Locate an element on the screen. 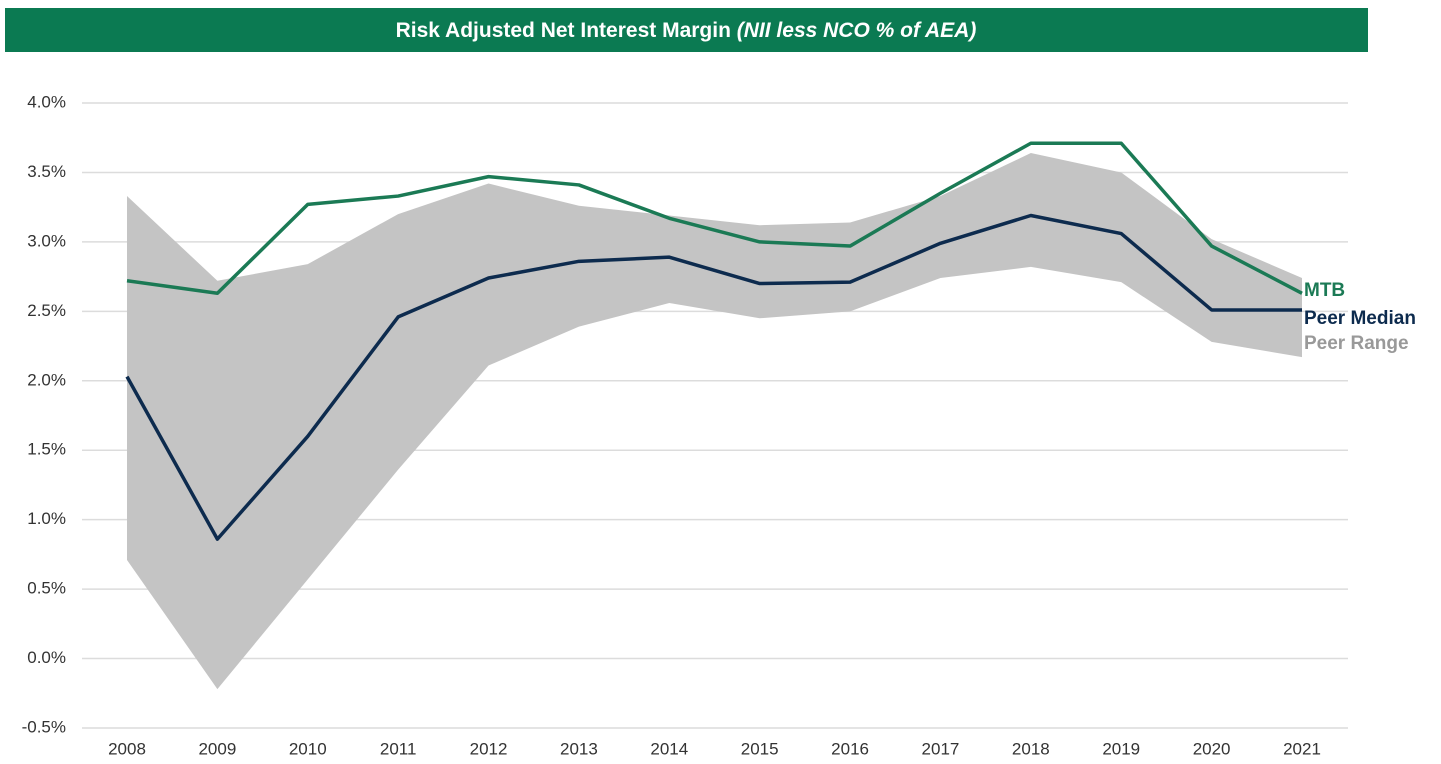 The height and width of the screenshot is (764, 1441). title-bar is located at coordinates (686, 30).